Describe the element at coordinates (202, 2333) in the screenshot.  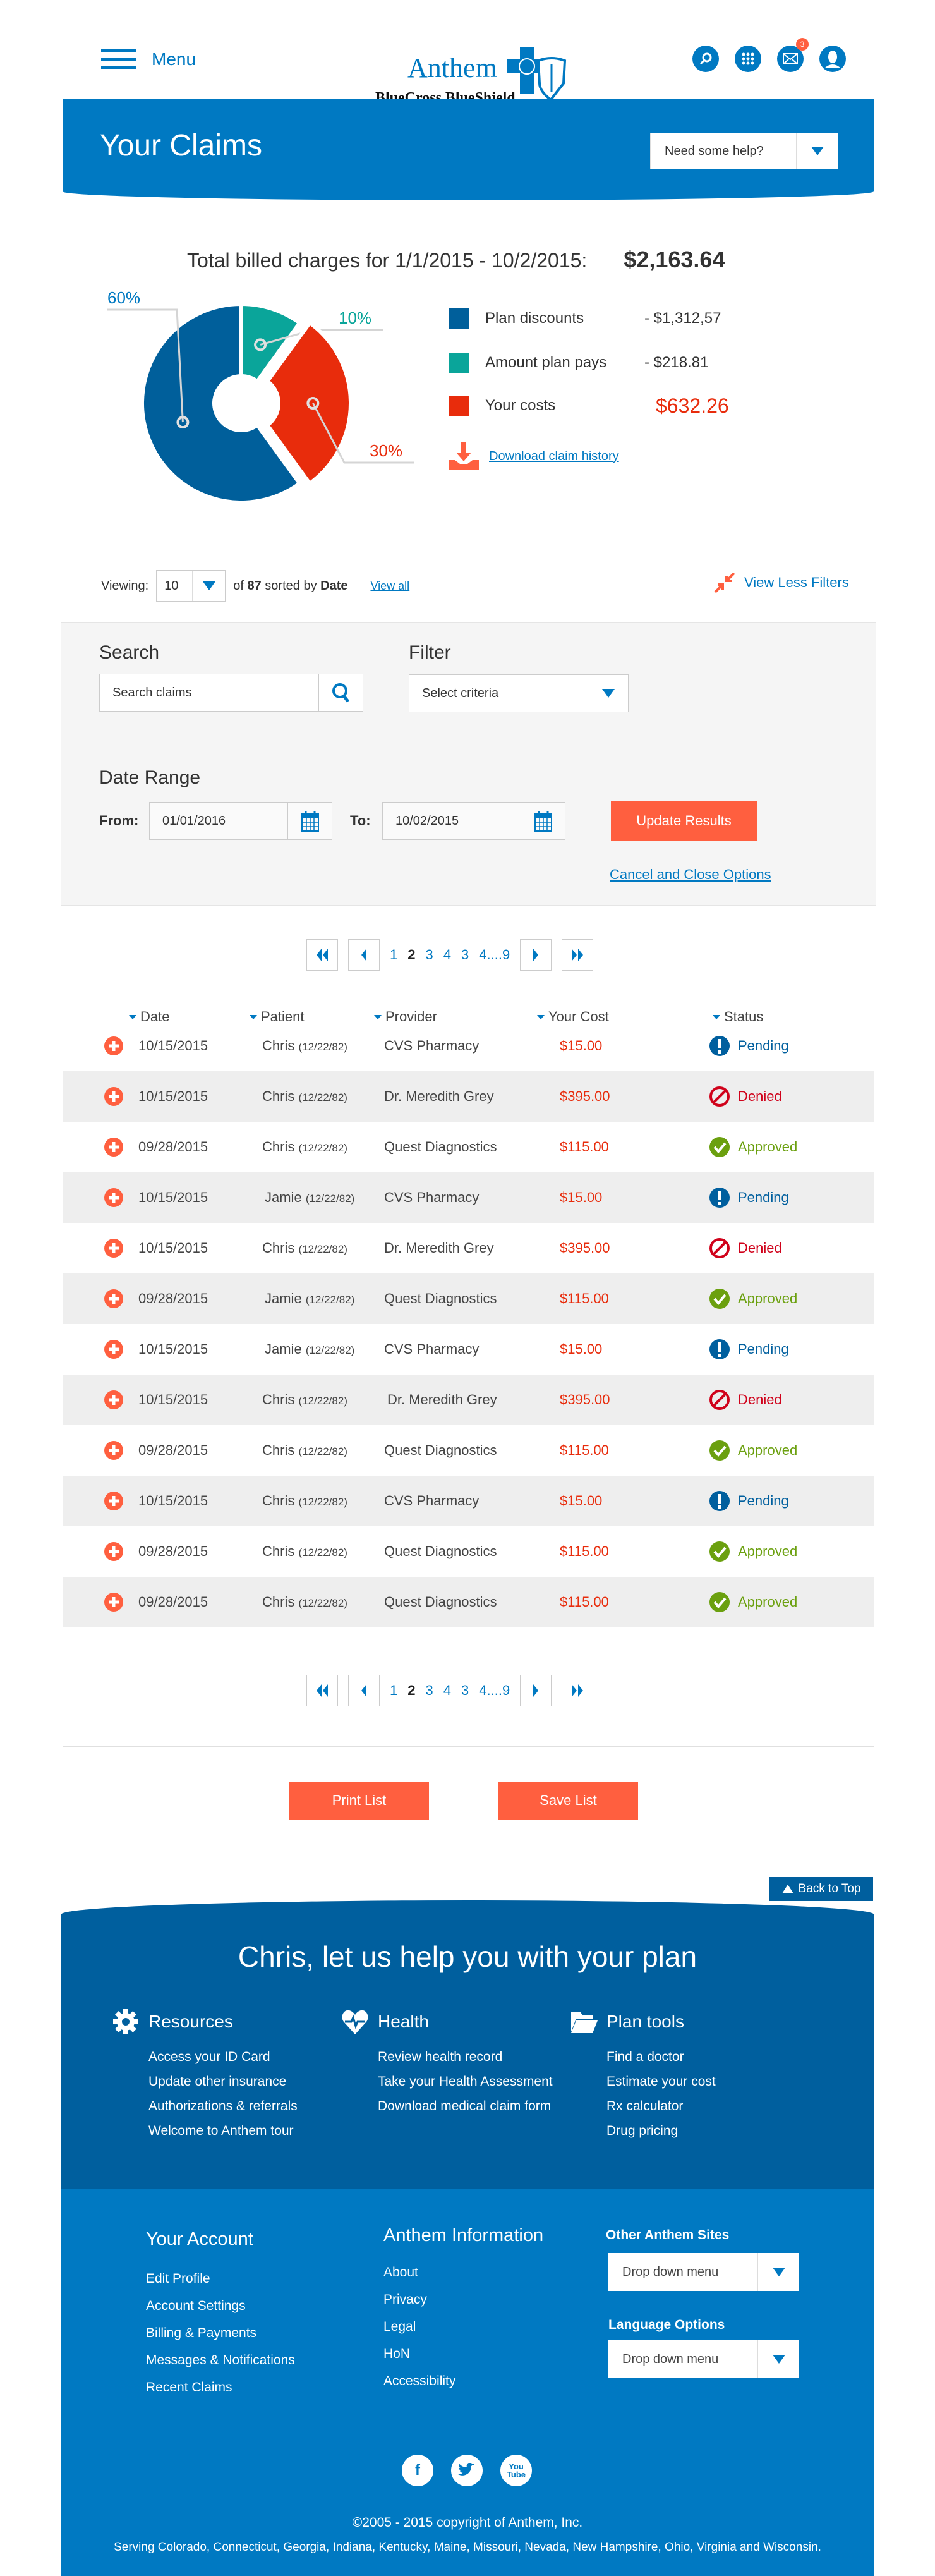
I see `footer-link: Billing & Payments` at that location.